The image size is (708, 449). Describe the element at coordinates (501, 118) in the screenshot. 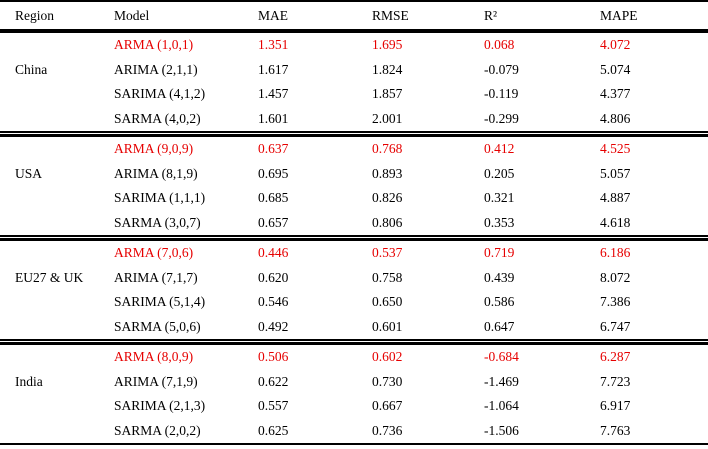

I see `r2-value: -0.299` at that location.